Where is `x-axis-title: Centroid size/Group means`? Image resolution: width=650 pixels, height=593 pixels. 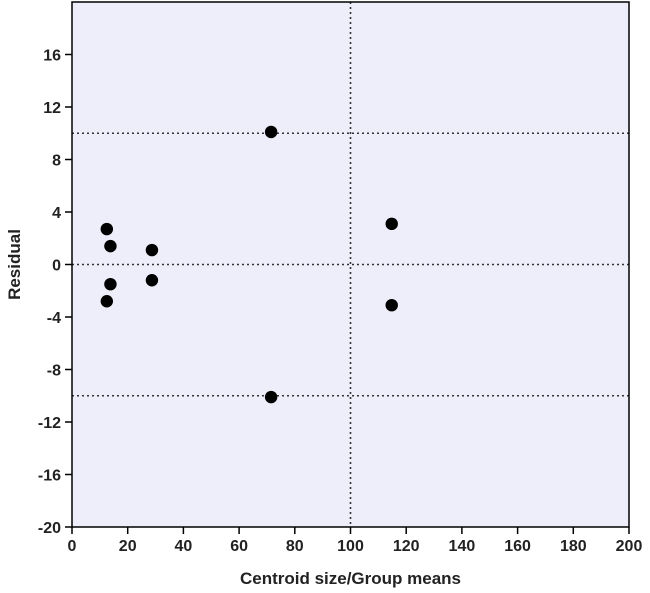
x-axis-title: Centroid size/Group means is located at coordinates (350, 578).